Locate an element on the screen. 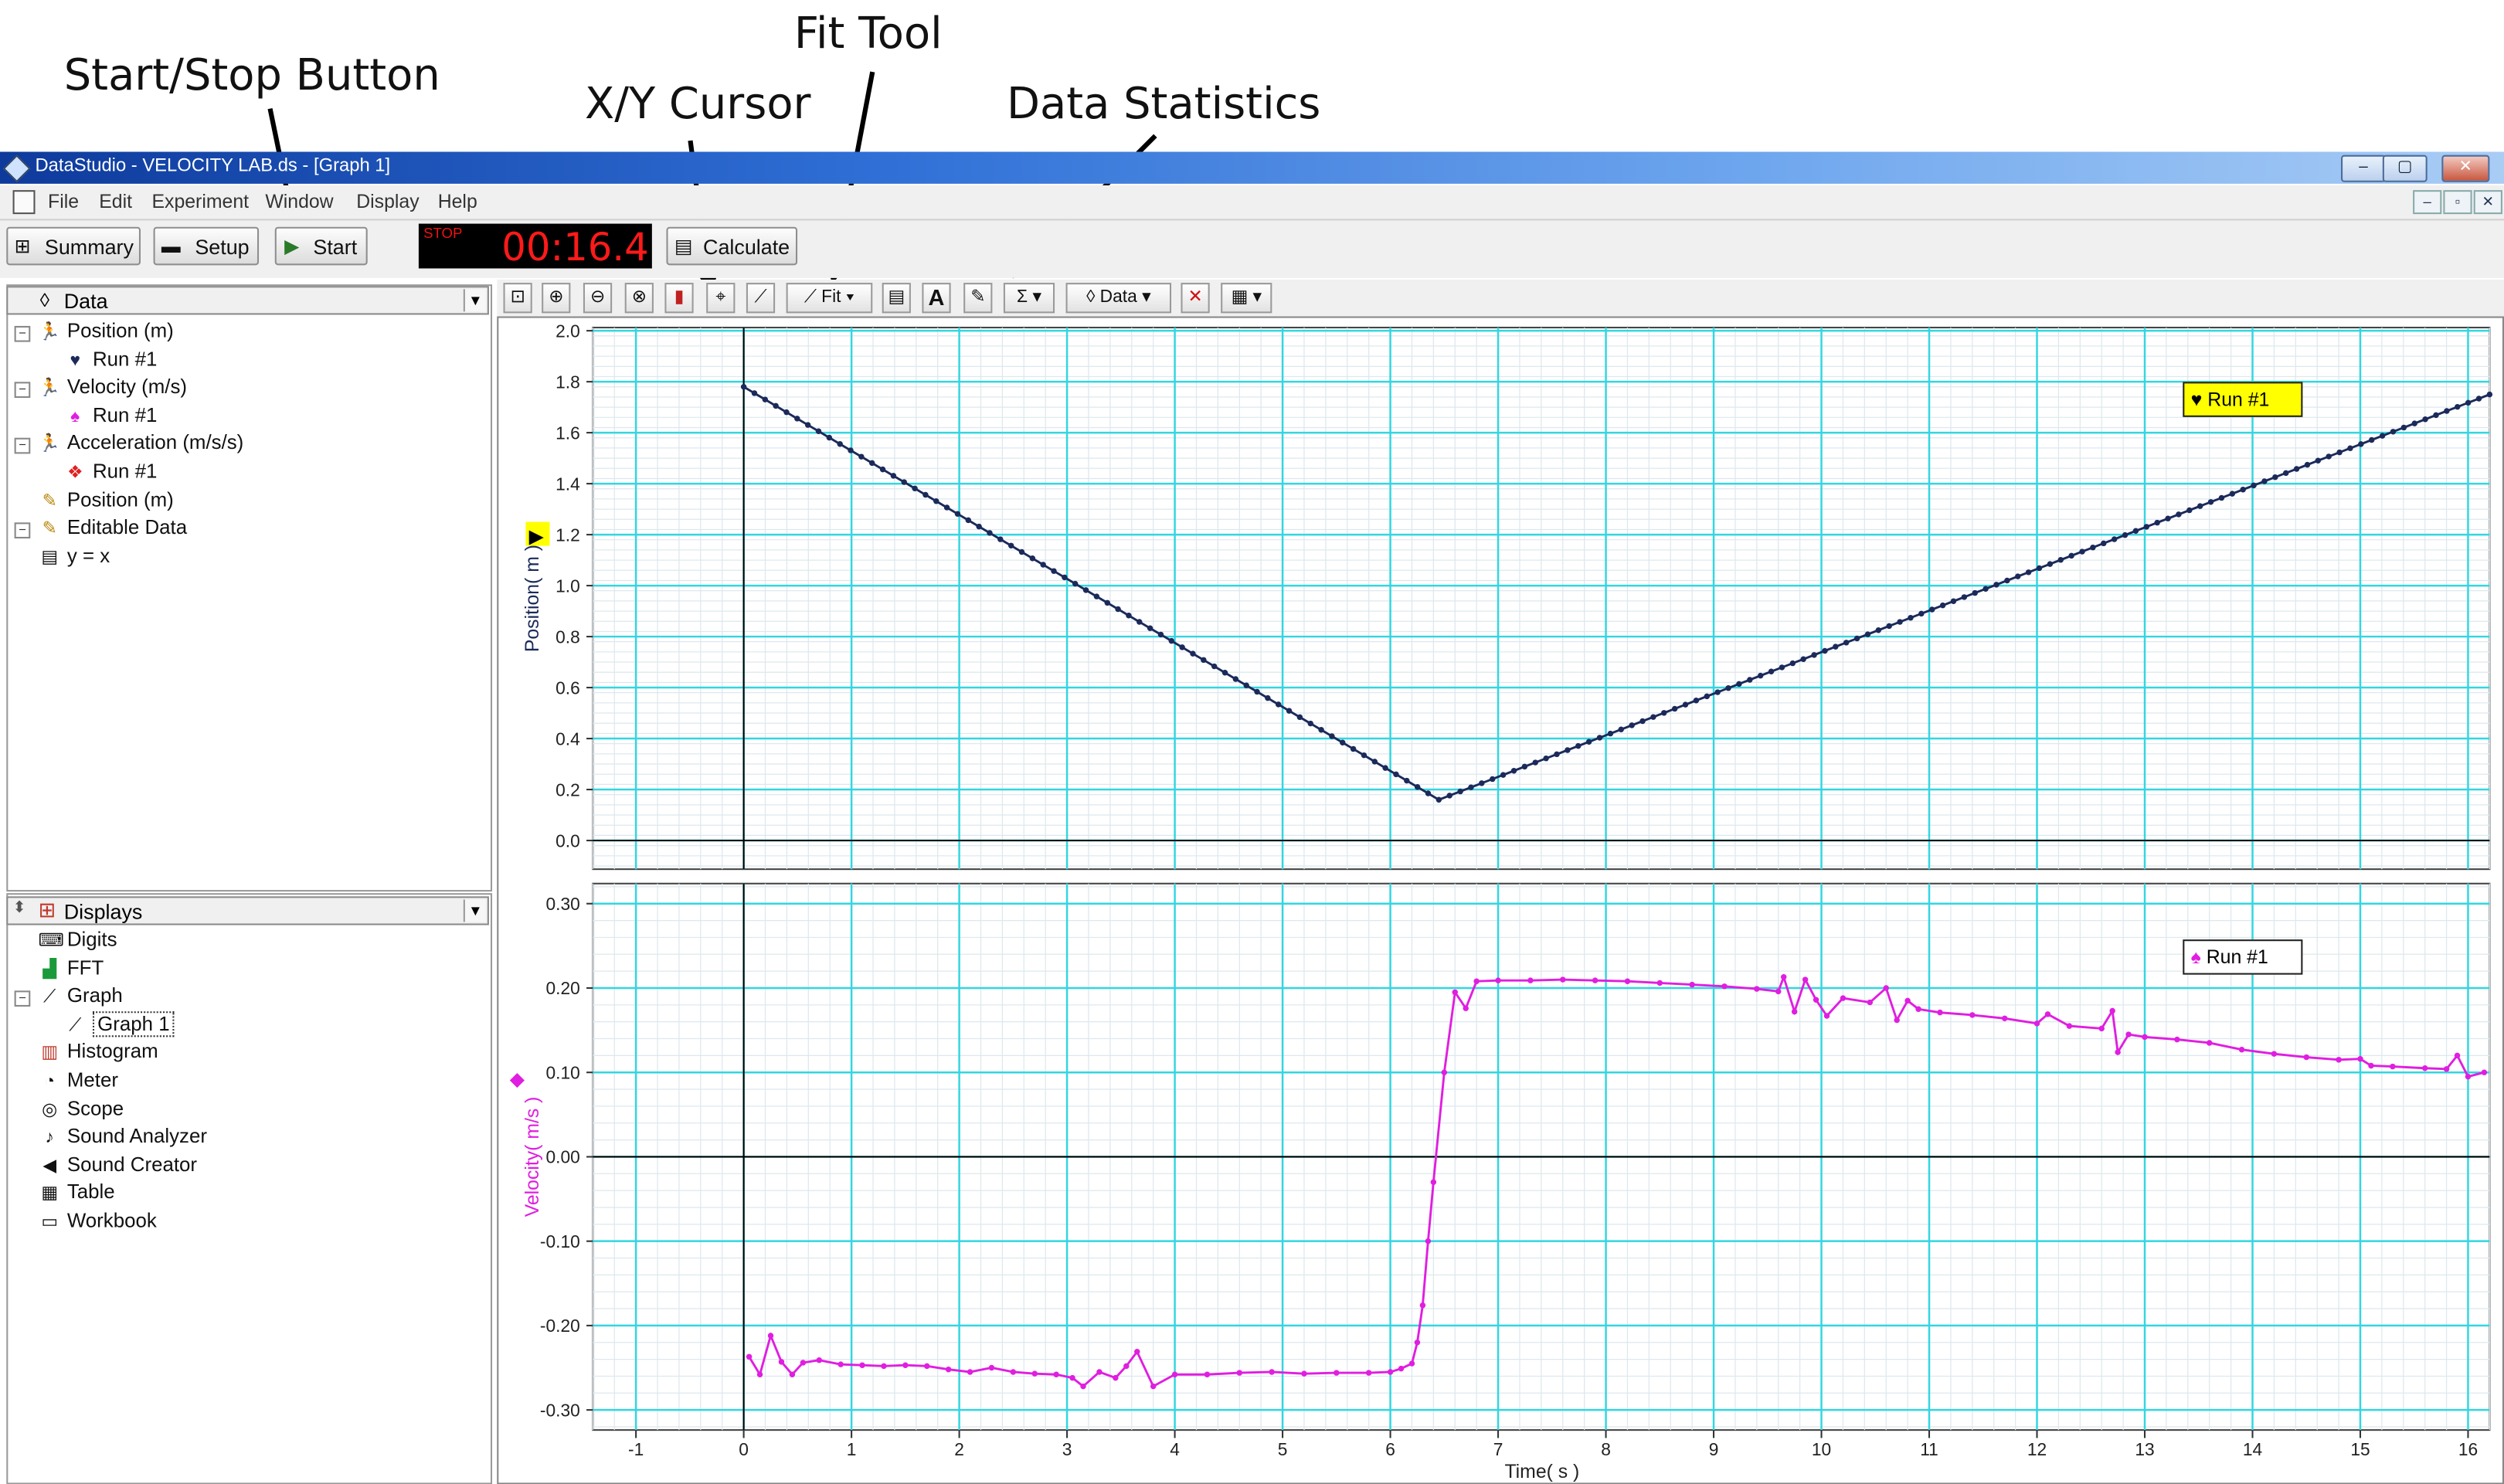  menu-help: Help is located at coordinates (457, 201).